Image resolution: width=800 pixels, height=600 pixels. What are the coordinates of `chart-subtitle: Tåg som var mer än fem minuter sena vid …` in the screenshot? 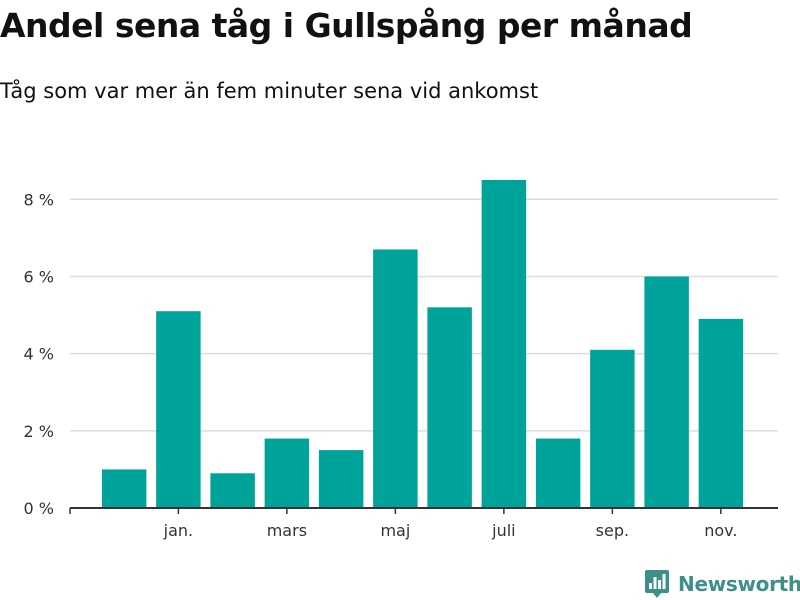 It's located at (269, 91).